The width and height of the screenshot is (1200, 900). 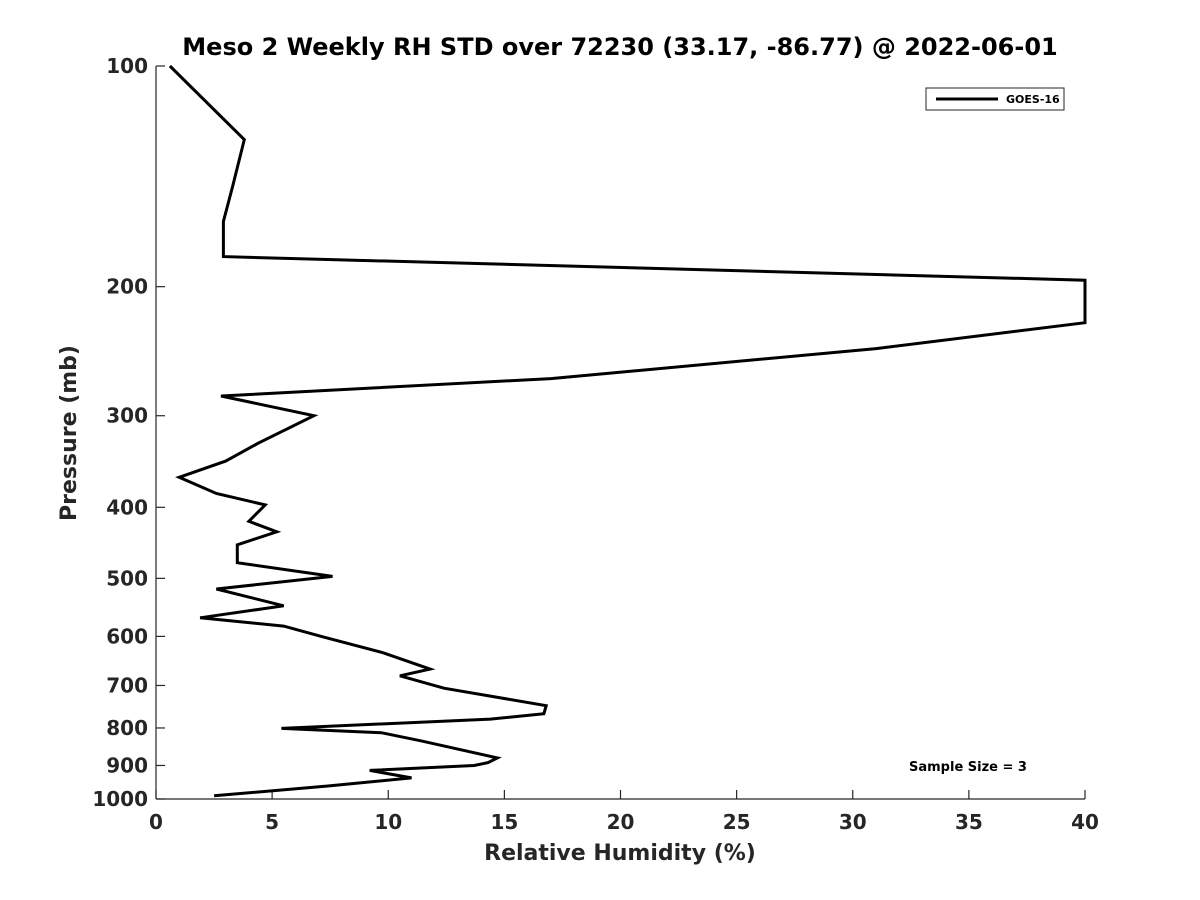 I want to click on x-tick-label: 0, so click(x=156, y=822).